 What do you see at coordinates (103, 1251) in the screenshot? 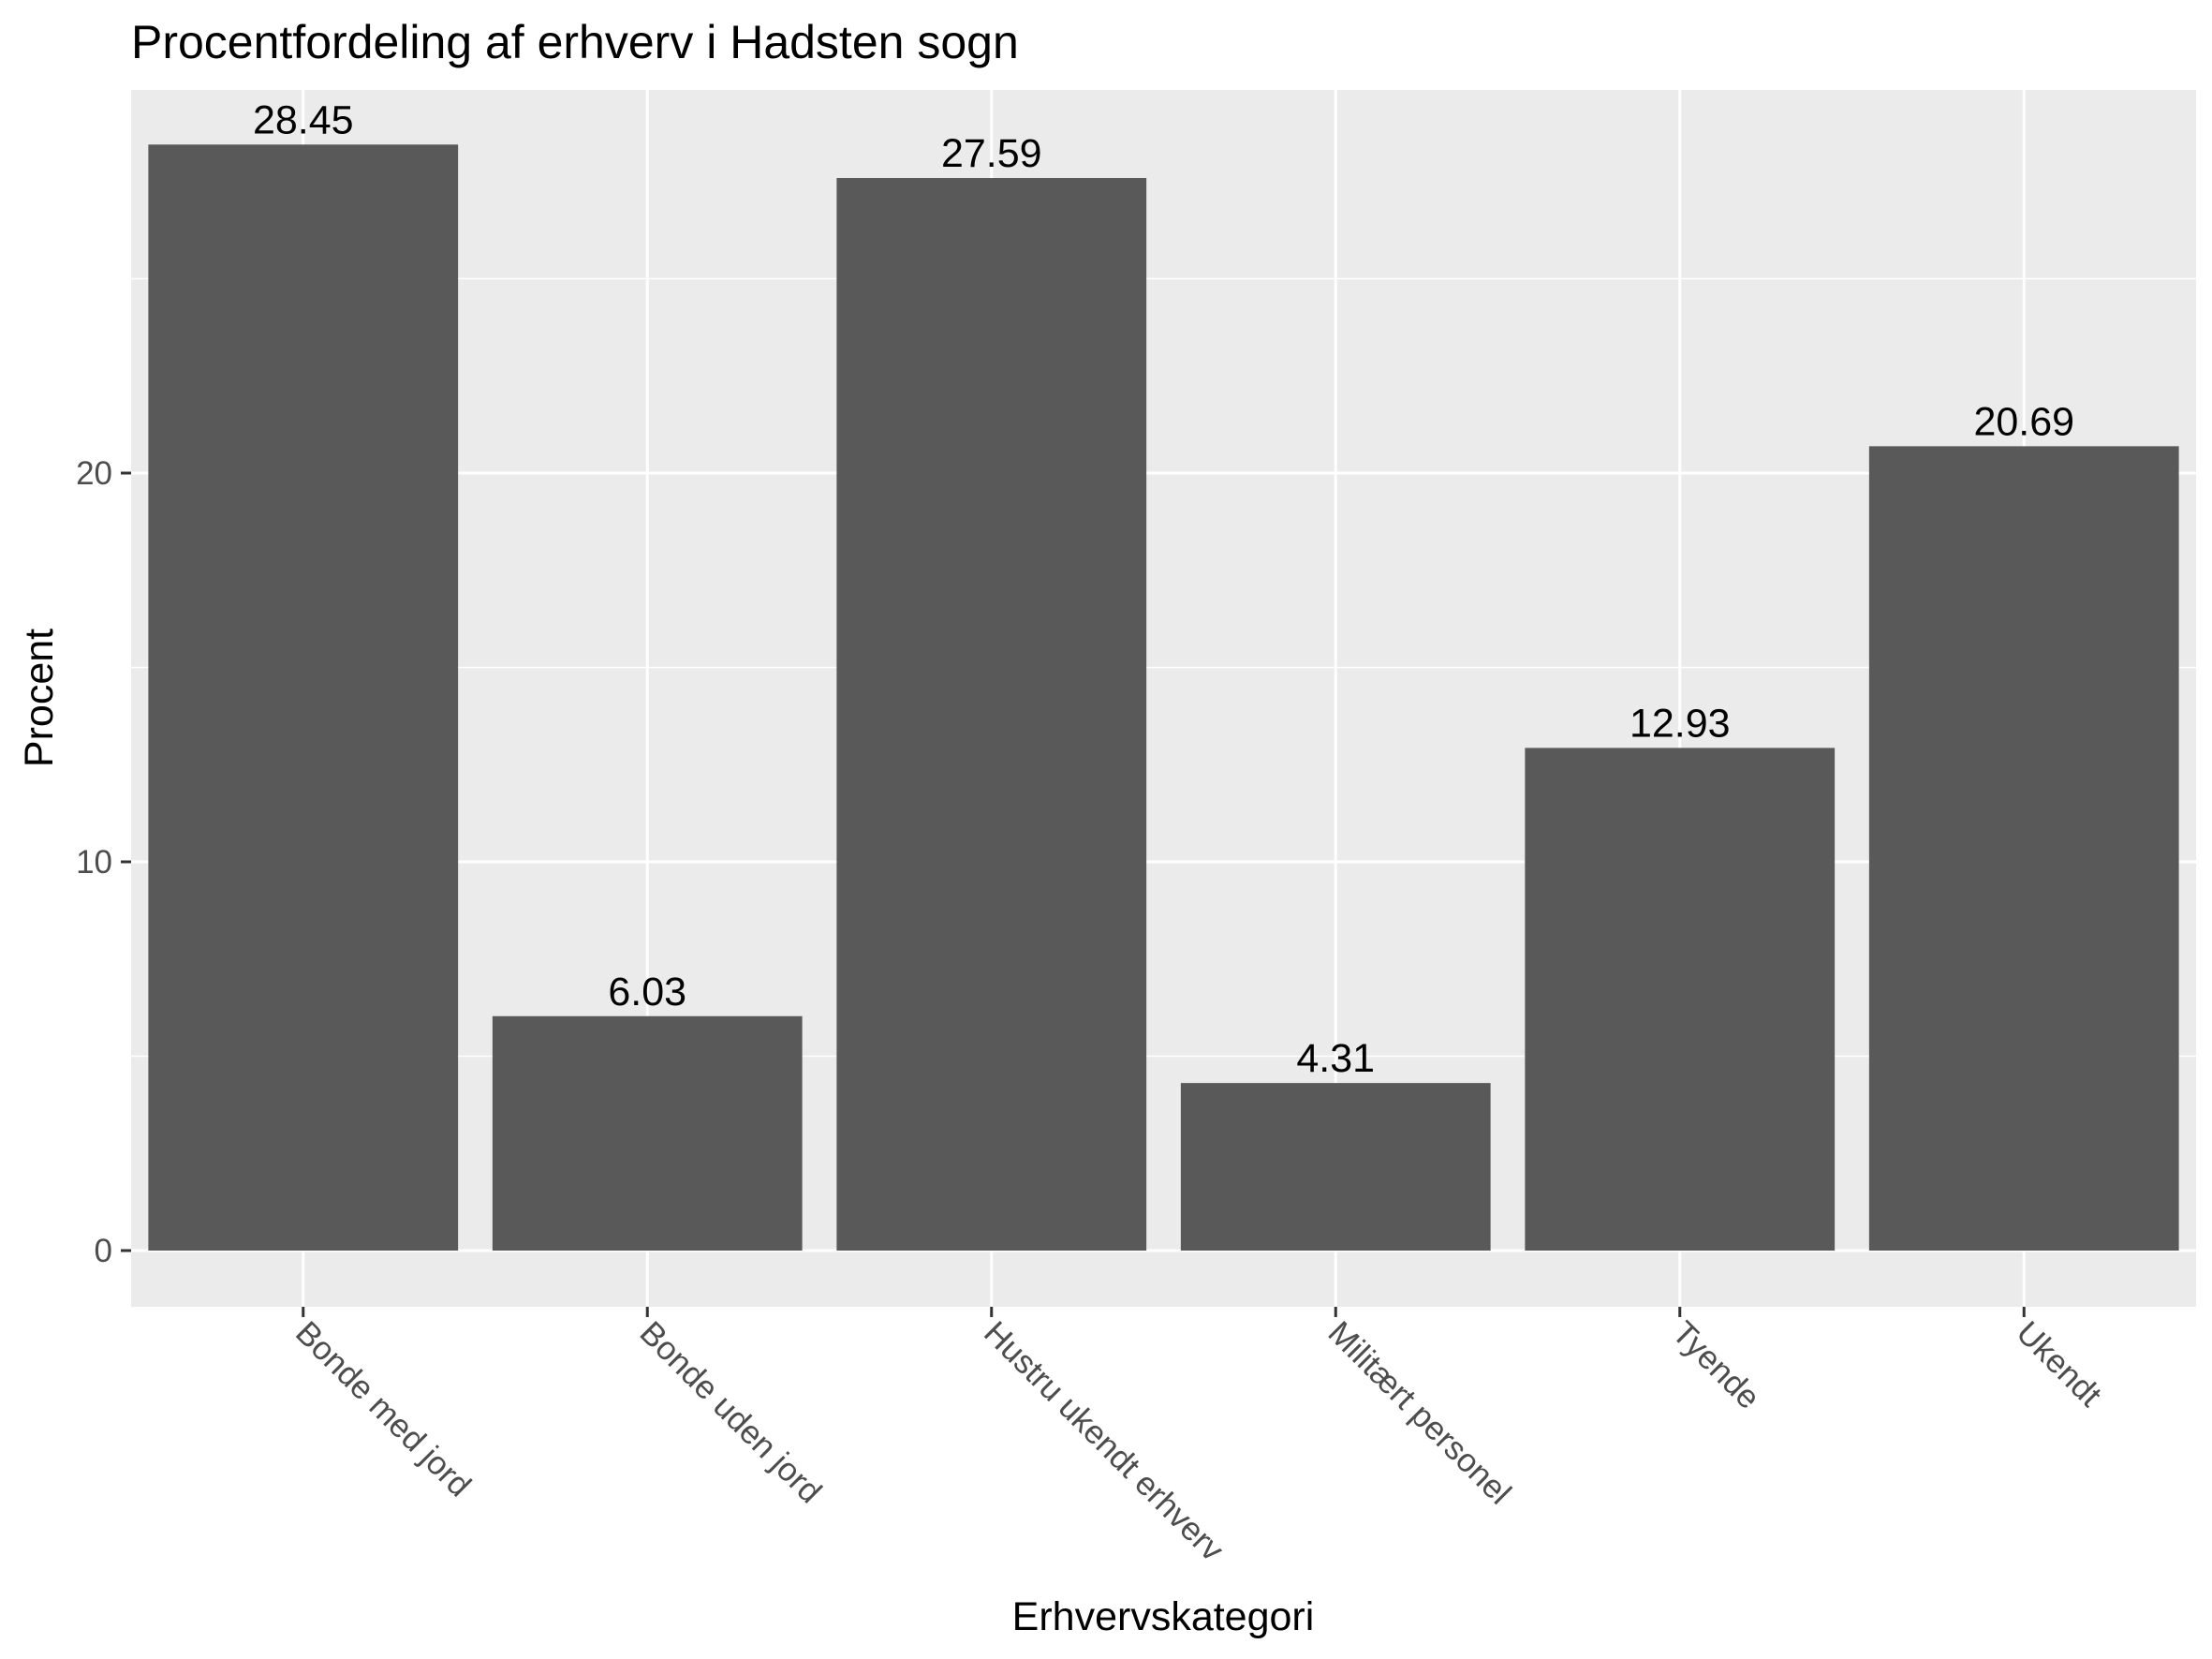
I see `y-tick-label: 0` at bounding box center [103, 1251].